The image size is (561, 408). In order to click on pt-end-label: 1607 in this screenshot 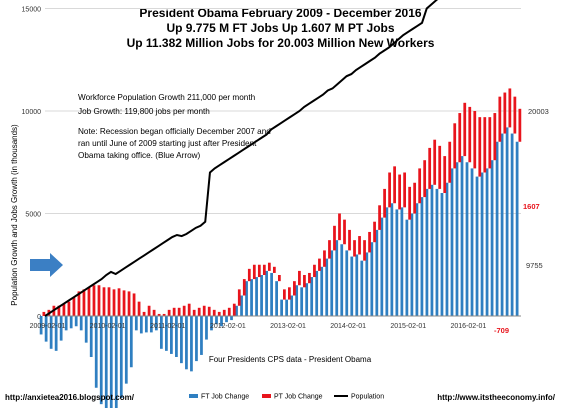, I will do `click(531, 206)`.